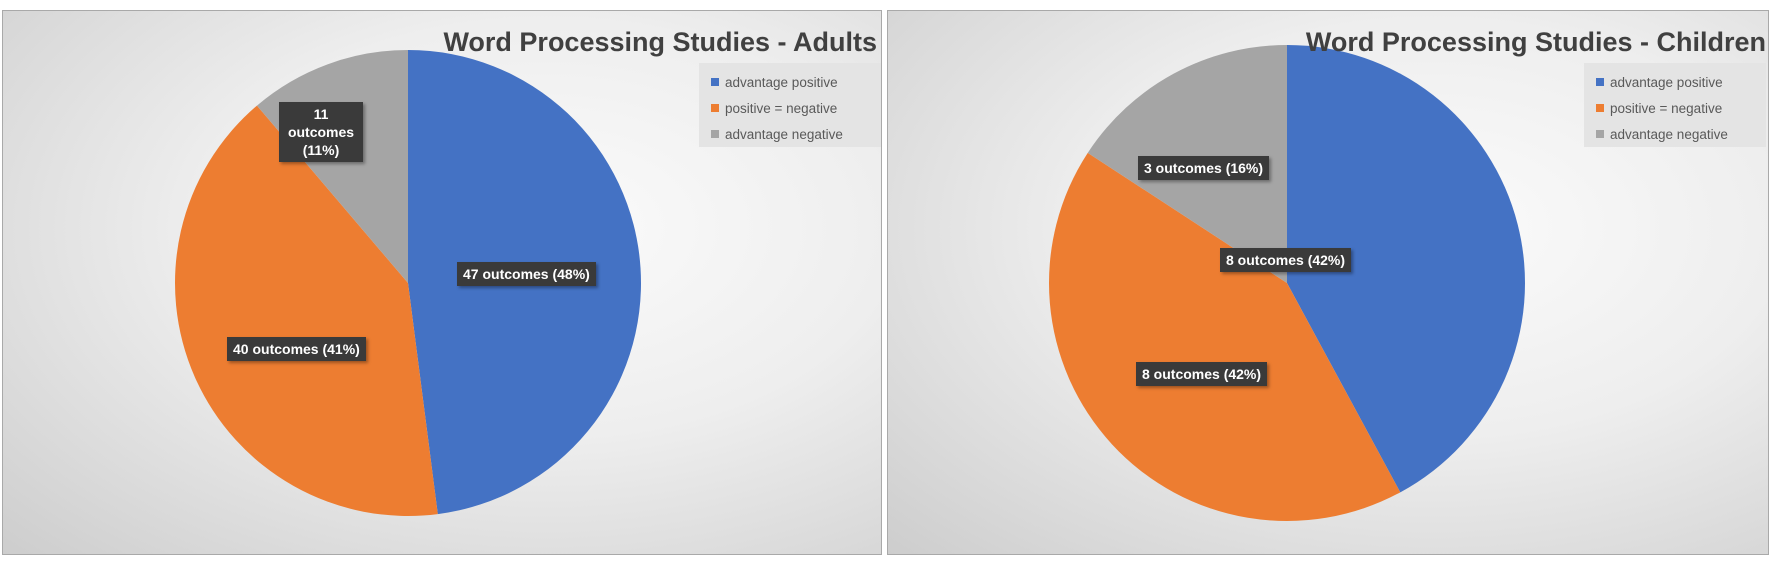 The width and height of the screenshot is (1772, 565). What do you see at coordinates (1535, 42) in the screenshot?
I see `chart-title: Word Processing Studies - Children` at bounding box center [1535, 42].